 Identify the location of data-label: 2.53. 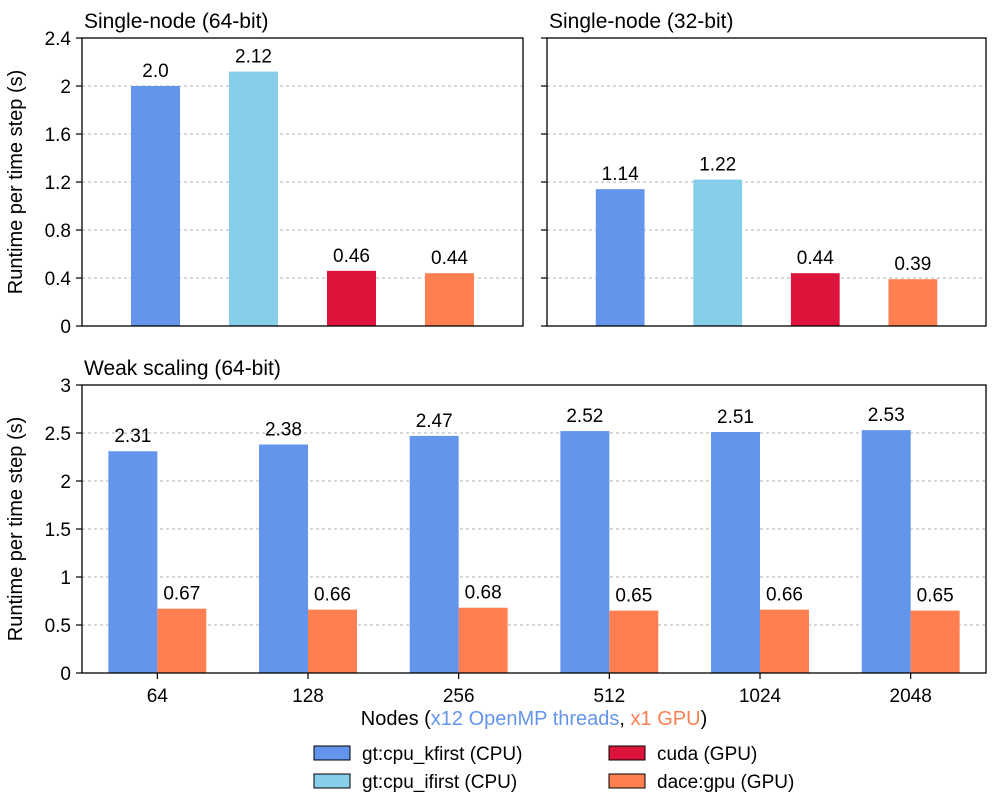
(886, 415).